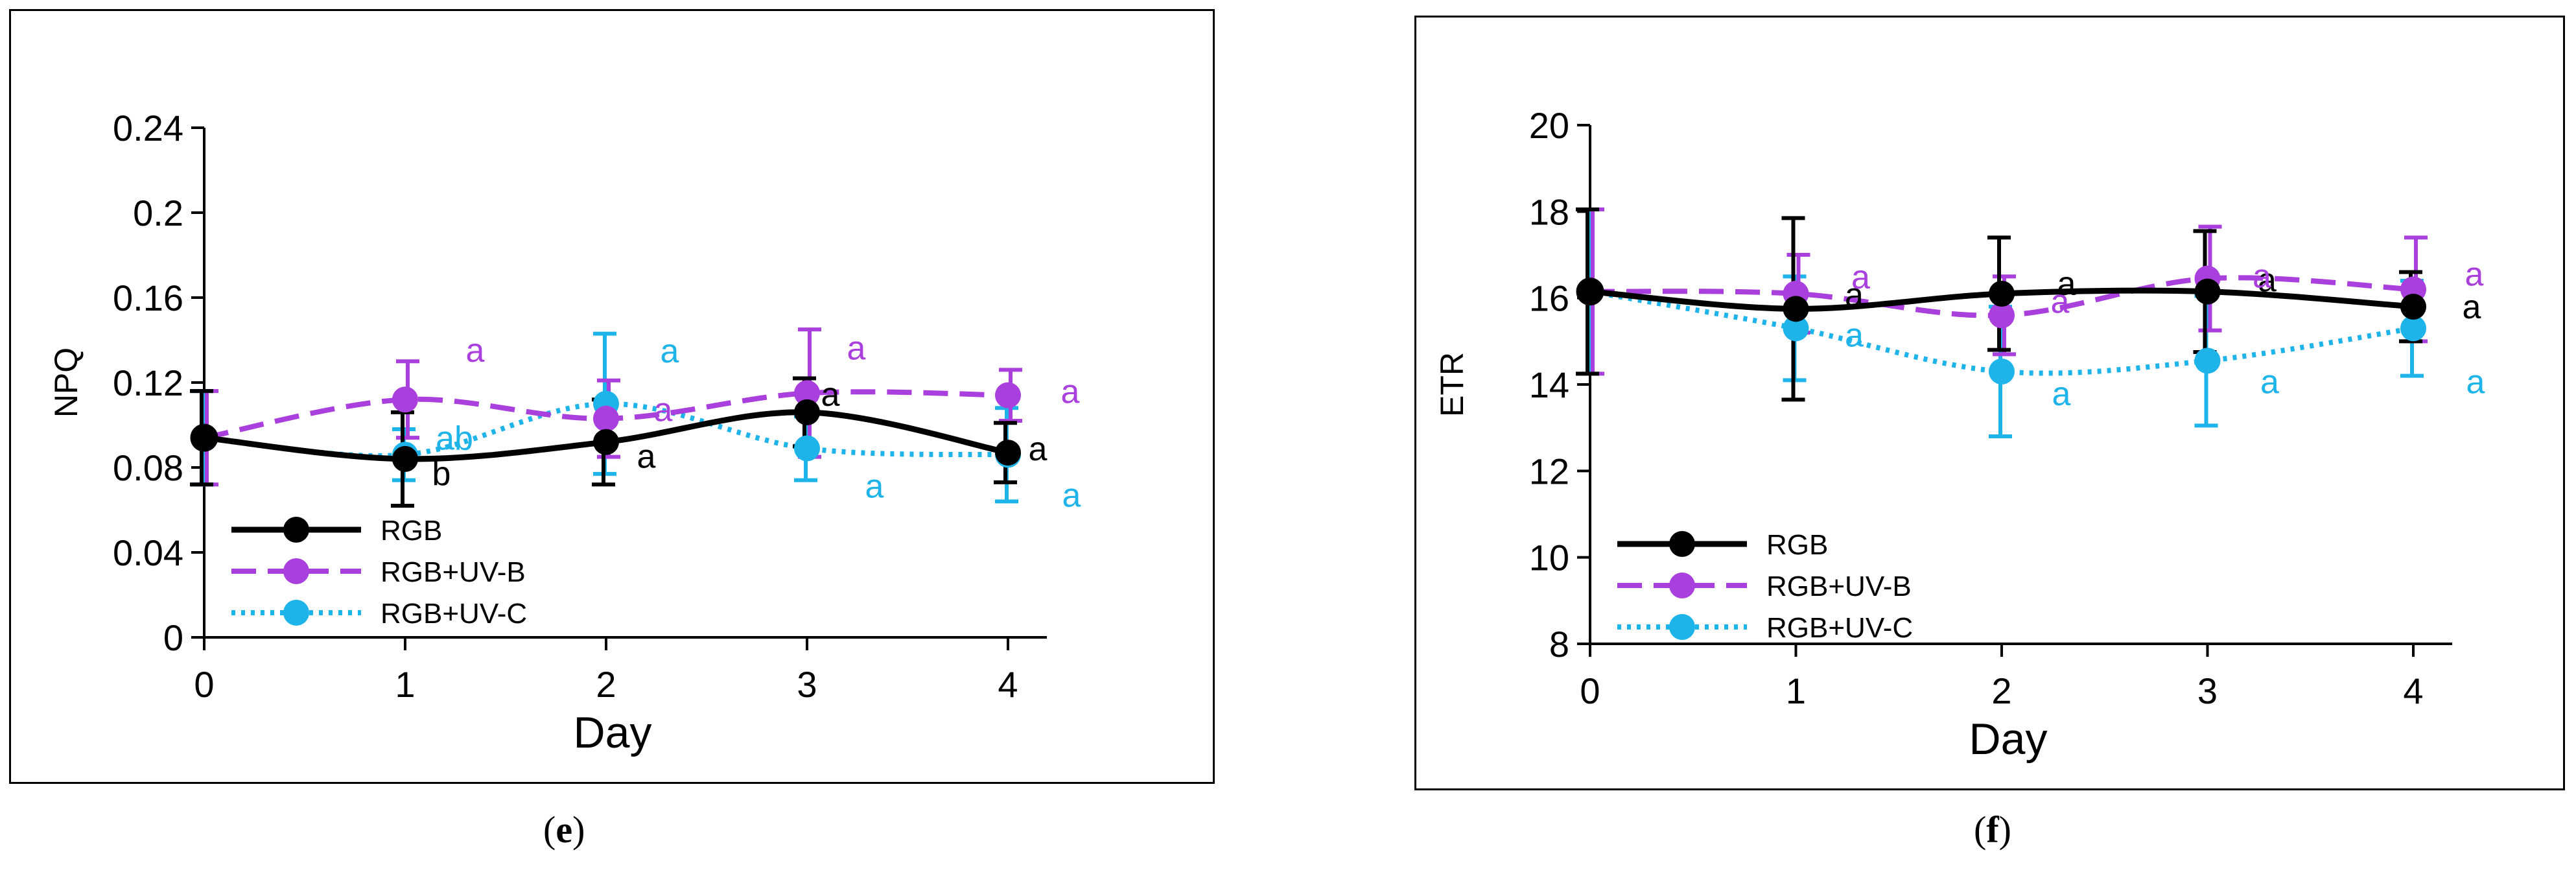 The image size is (2576, 874). Describe the element at coordinates (148, 128) in the screenshot. I see `y-tick-label: 0.24` at that location.